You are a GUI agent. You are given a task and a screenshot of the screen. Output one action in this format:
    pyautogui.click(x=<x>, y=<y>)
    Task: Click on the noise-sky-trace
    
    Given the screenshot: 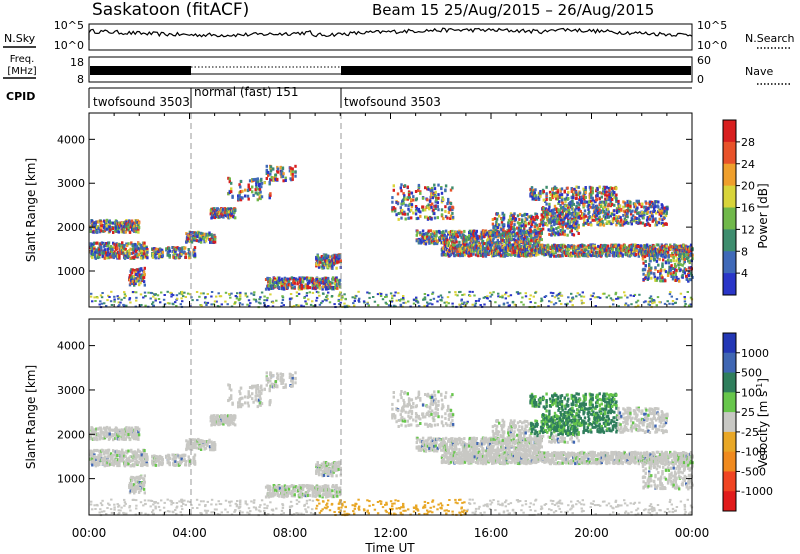 What is the action you would take?
    pyautogui.click(x=390, y=33)
    